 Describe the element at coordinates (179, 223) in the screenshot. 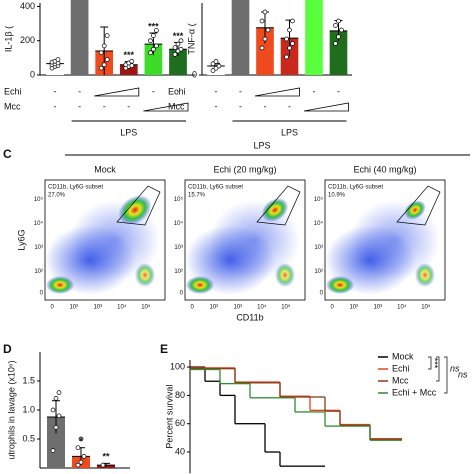

I see `y-tick-label: 10⁴` at that location.